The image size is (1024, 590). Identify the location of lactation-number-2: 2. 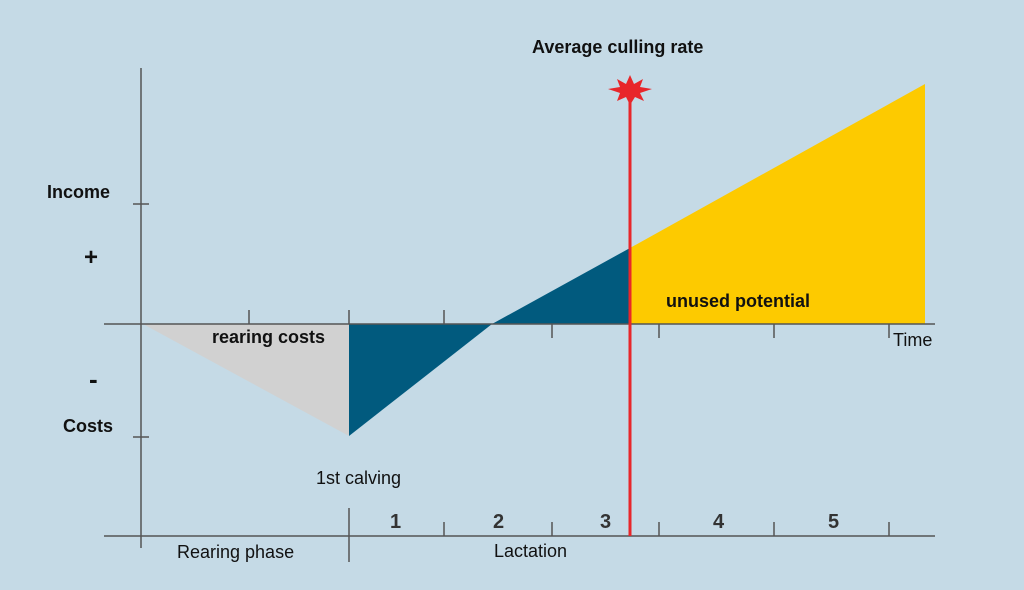
(499, 522).